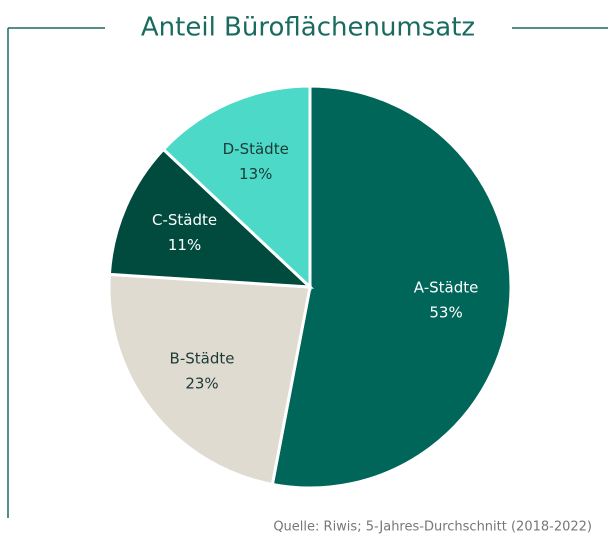  I want to click on chart-title: Anteil Büroflächenumsatz, so click(308, 28).